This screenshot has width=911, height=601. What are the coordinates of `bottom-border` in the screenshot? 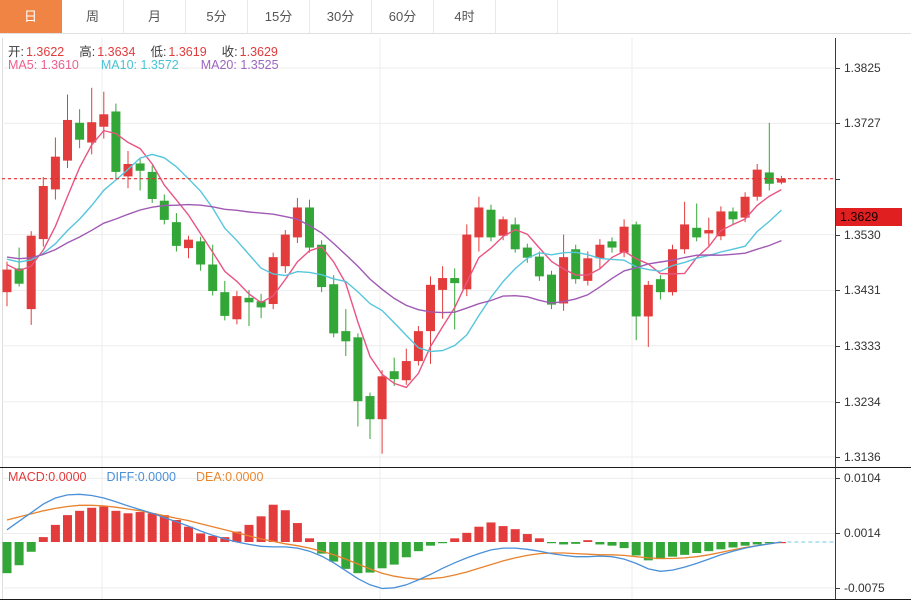 It's located at (455, 599).